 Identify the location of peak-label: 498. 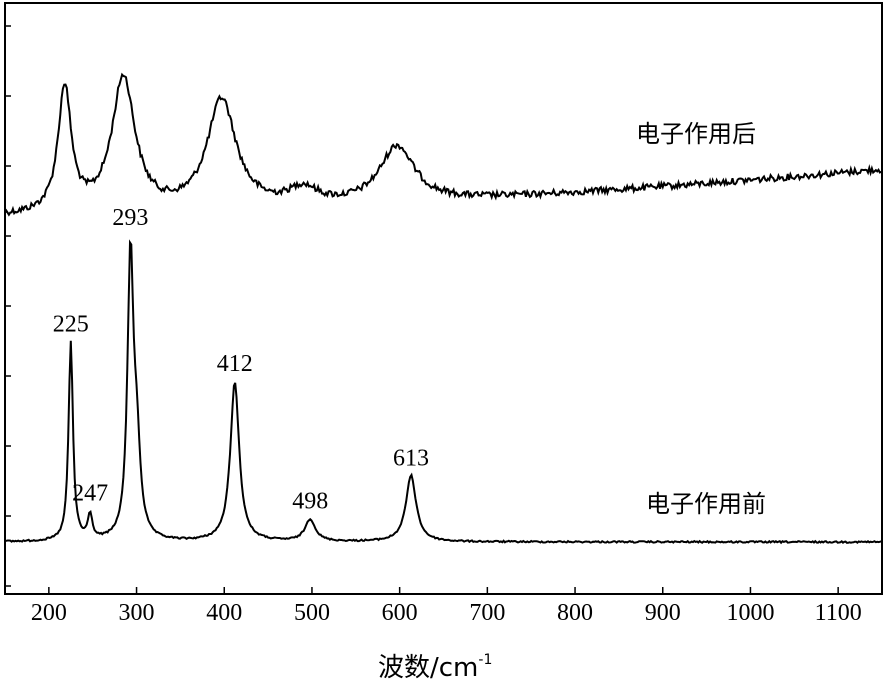
(310, 502).